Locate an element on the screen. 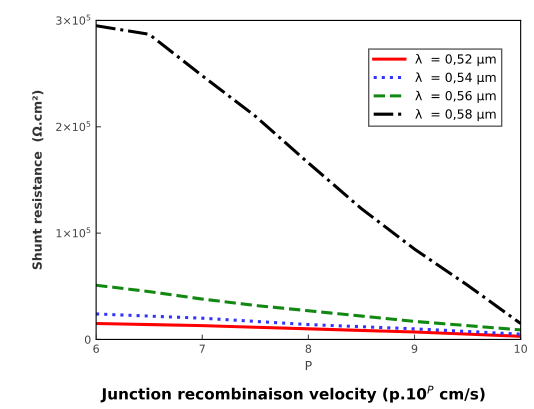 The image size is (534, 409). y-axis-title: Shunt resistance (Ω.cm²) is located at coordinates (38, 180).